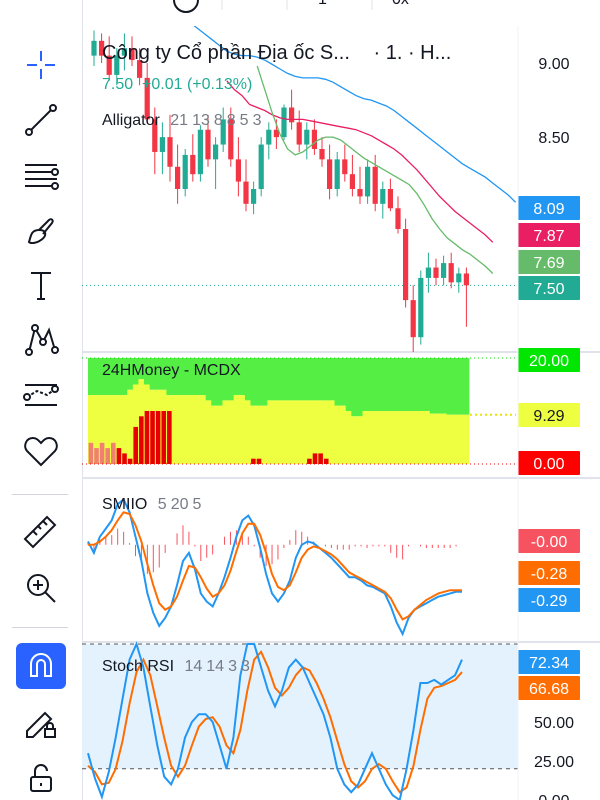 Image resolution: width=600 pixels, height=800 pixels. I want to click on text-icon, so click(41, 285).